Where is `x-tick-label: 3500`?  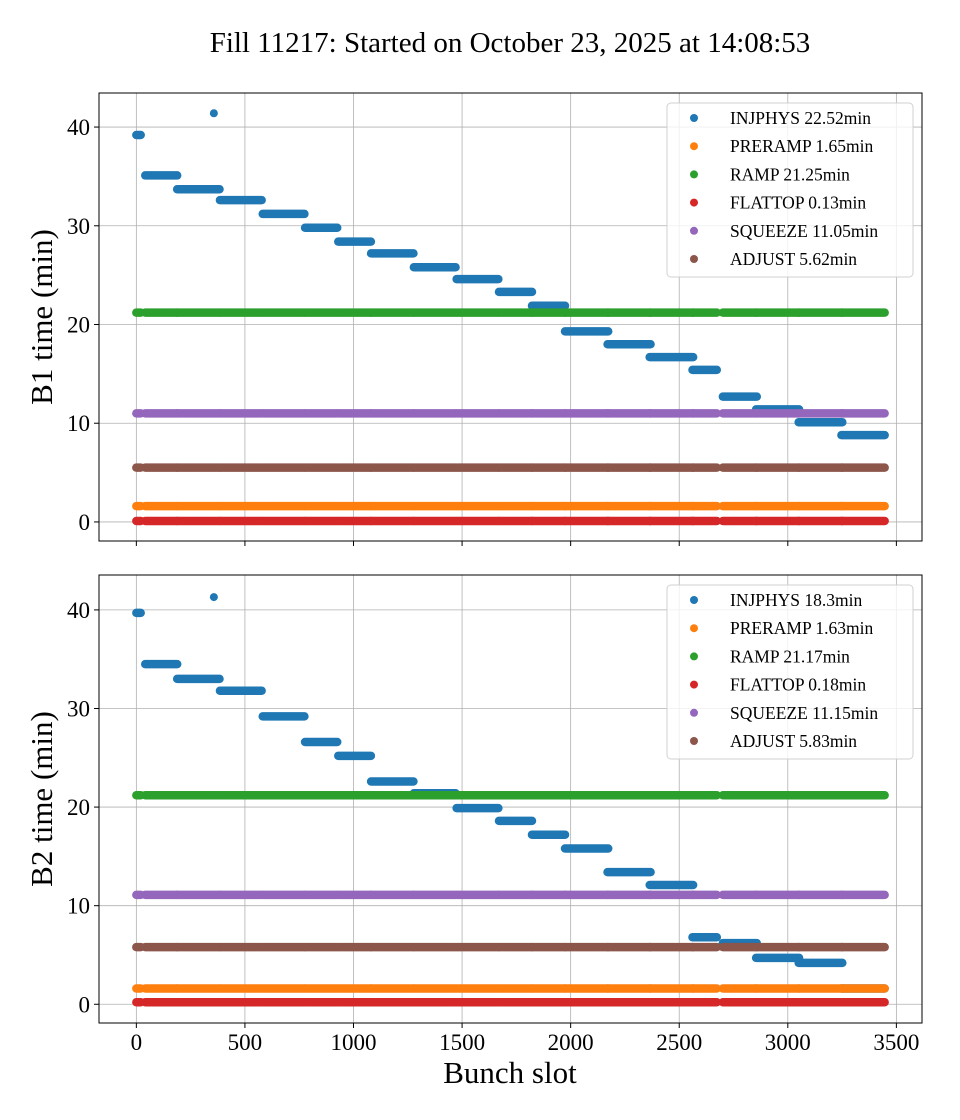
x-tick-label: 3500 is located at coordinates (896, 1042).